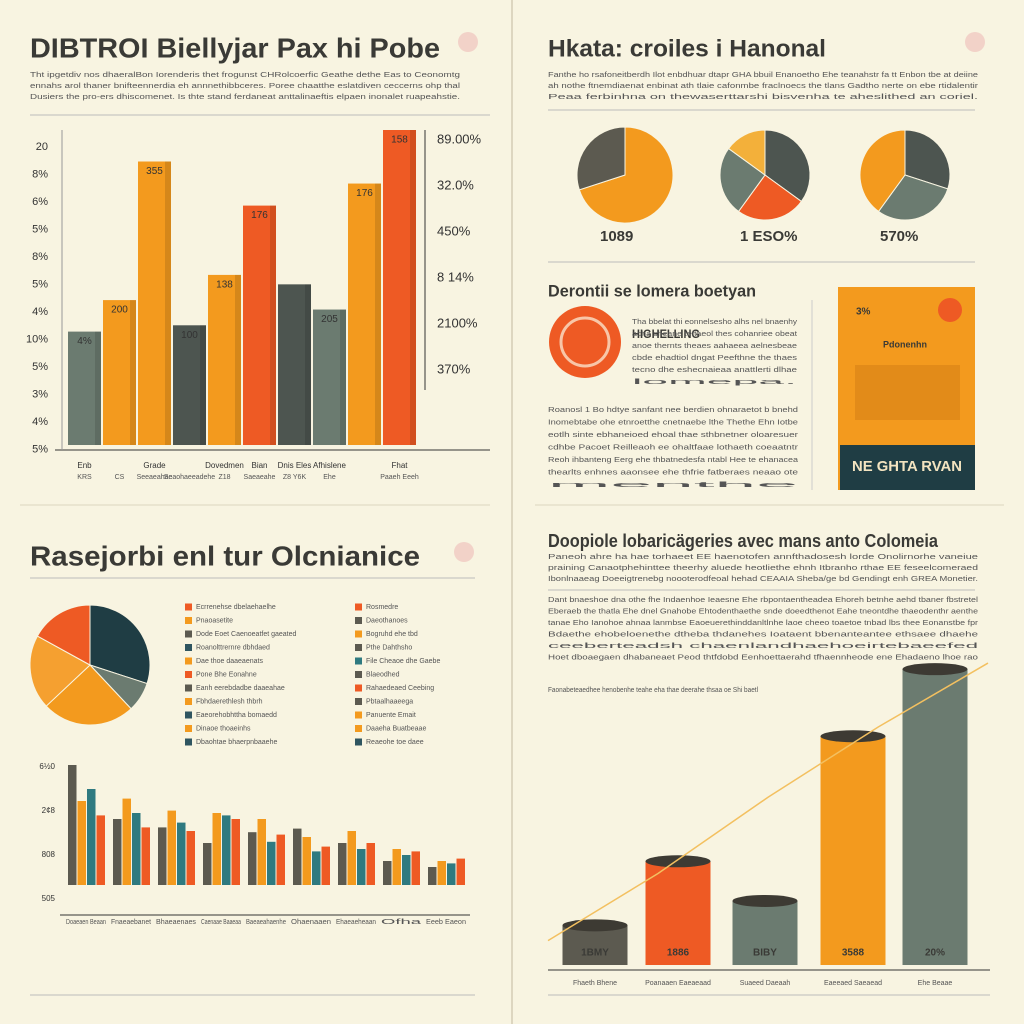  Describe the element at coordinates (259, 215) in the screenshot. I see `data-label: 176` at that location.